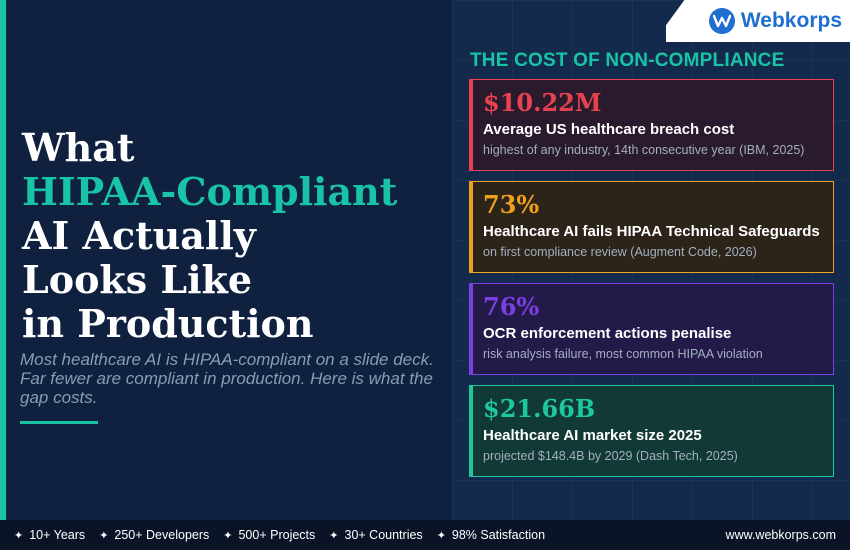 This screenshot has height=550, width=850. What do you see at coordinates (168, 323) in the screenshot?
I see `headline-line-5: in Production` at bounding box center [168, 323].